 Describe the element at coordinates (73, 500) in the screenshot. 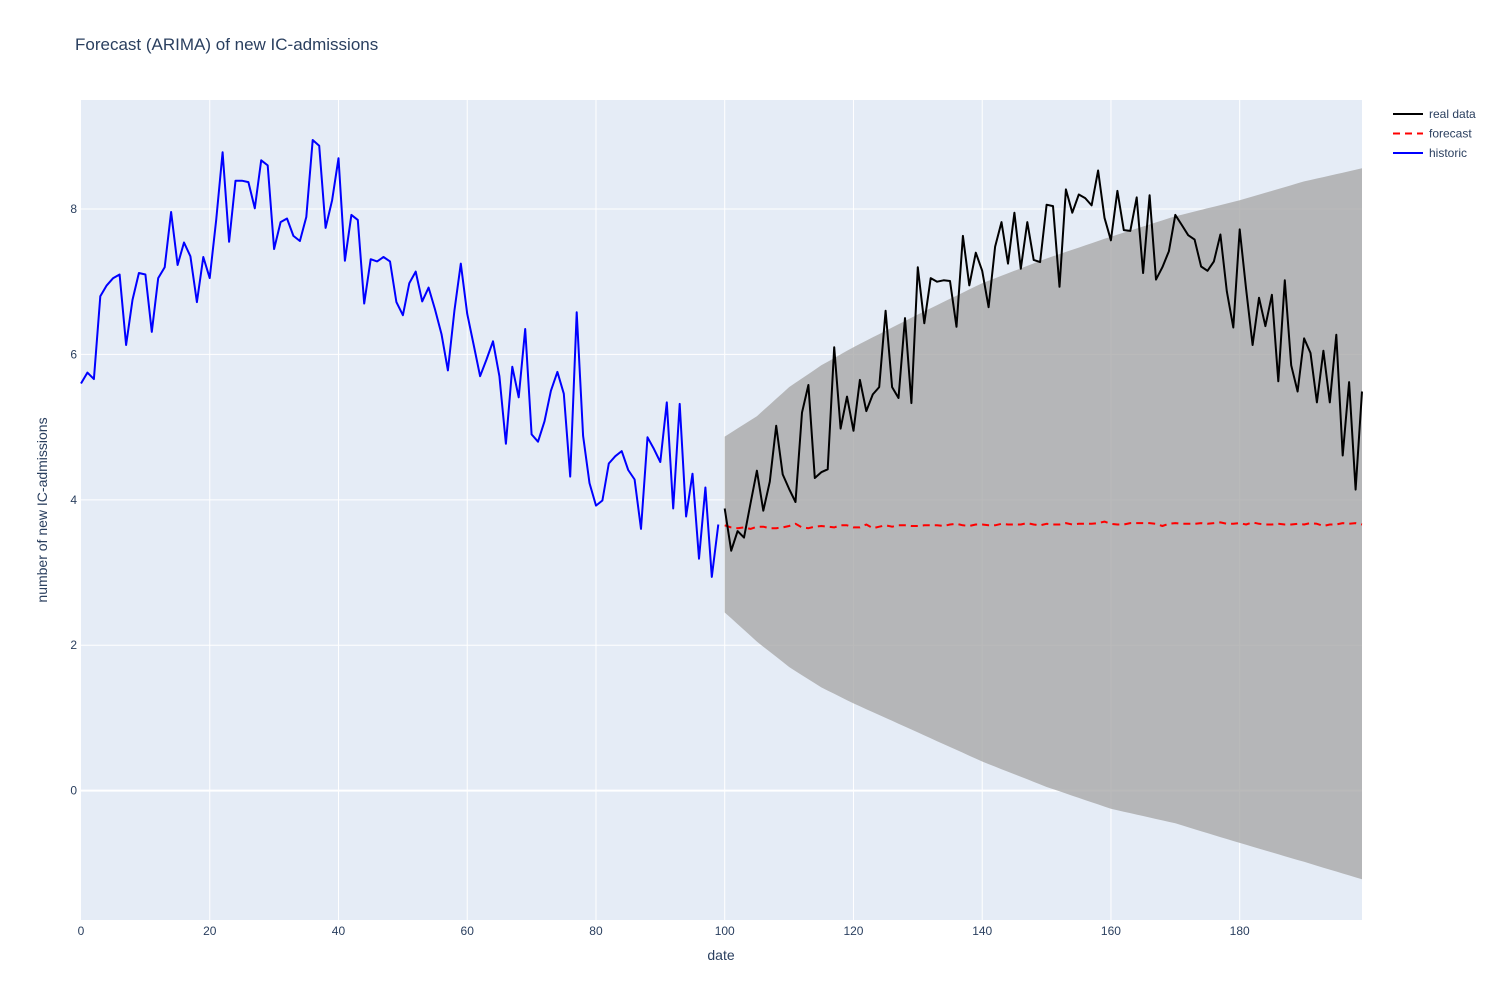

I see `y-tick-label: 4` at that location.